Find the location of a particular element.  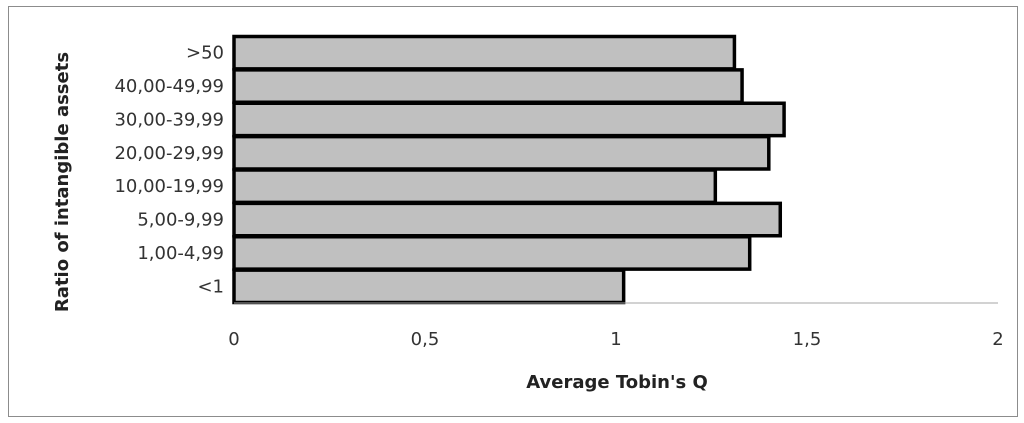

x-tick-labels: 0 0,5 1 1,5 2 is located at coordinates (615, 339).